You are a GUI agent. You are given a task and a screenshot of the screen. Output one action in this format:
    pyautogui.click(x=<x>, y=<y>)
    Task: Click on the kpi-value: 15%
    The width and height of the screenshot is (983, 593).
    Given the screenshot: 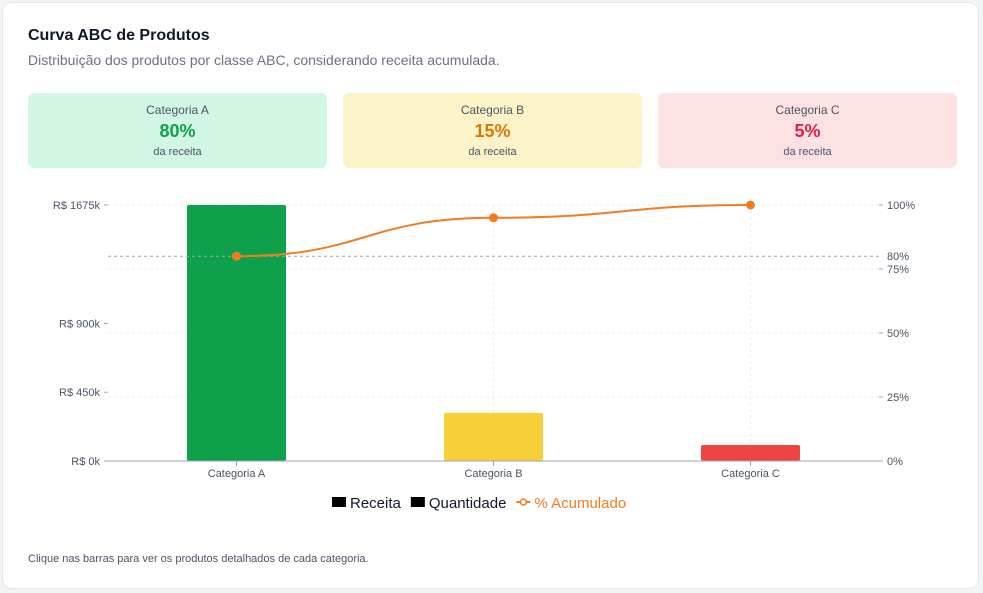 What is the action you would take?
    pyautogui.click(x=492, y=131)
    